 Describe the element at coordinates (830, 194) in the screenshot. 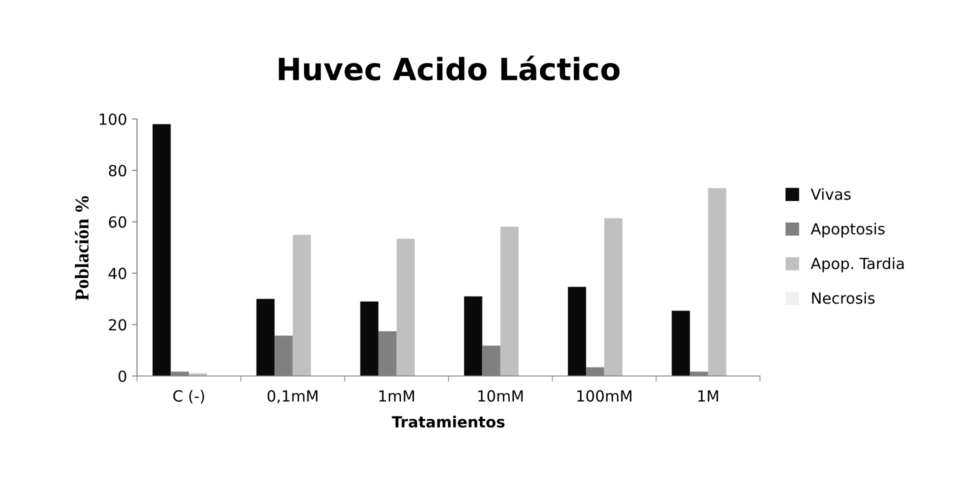

I see `legend-label: Vivas` at that location.